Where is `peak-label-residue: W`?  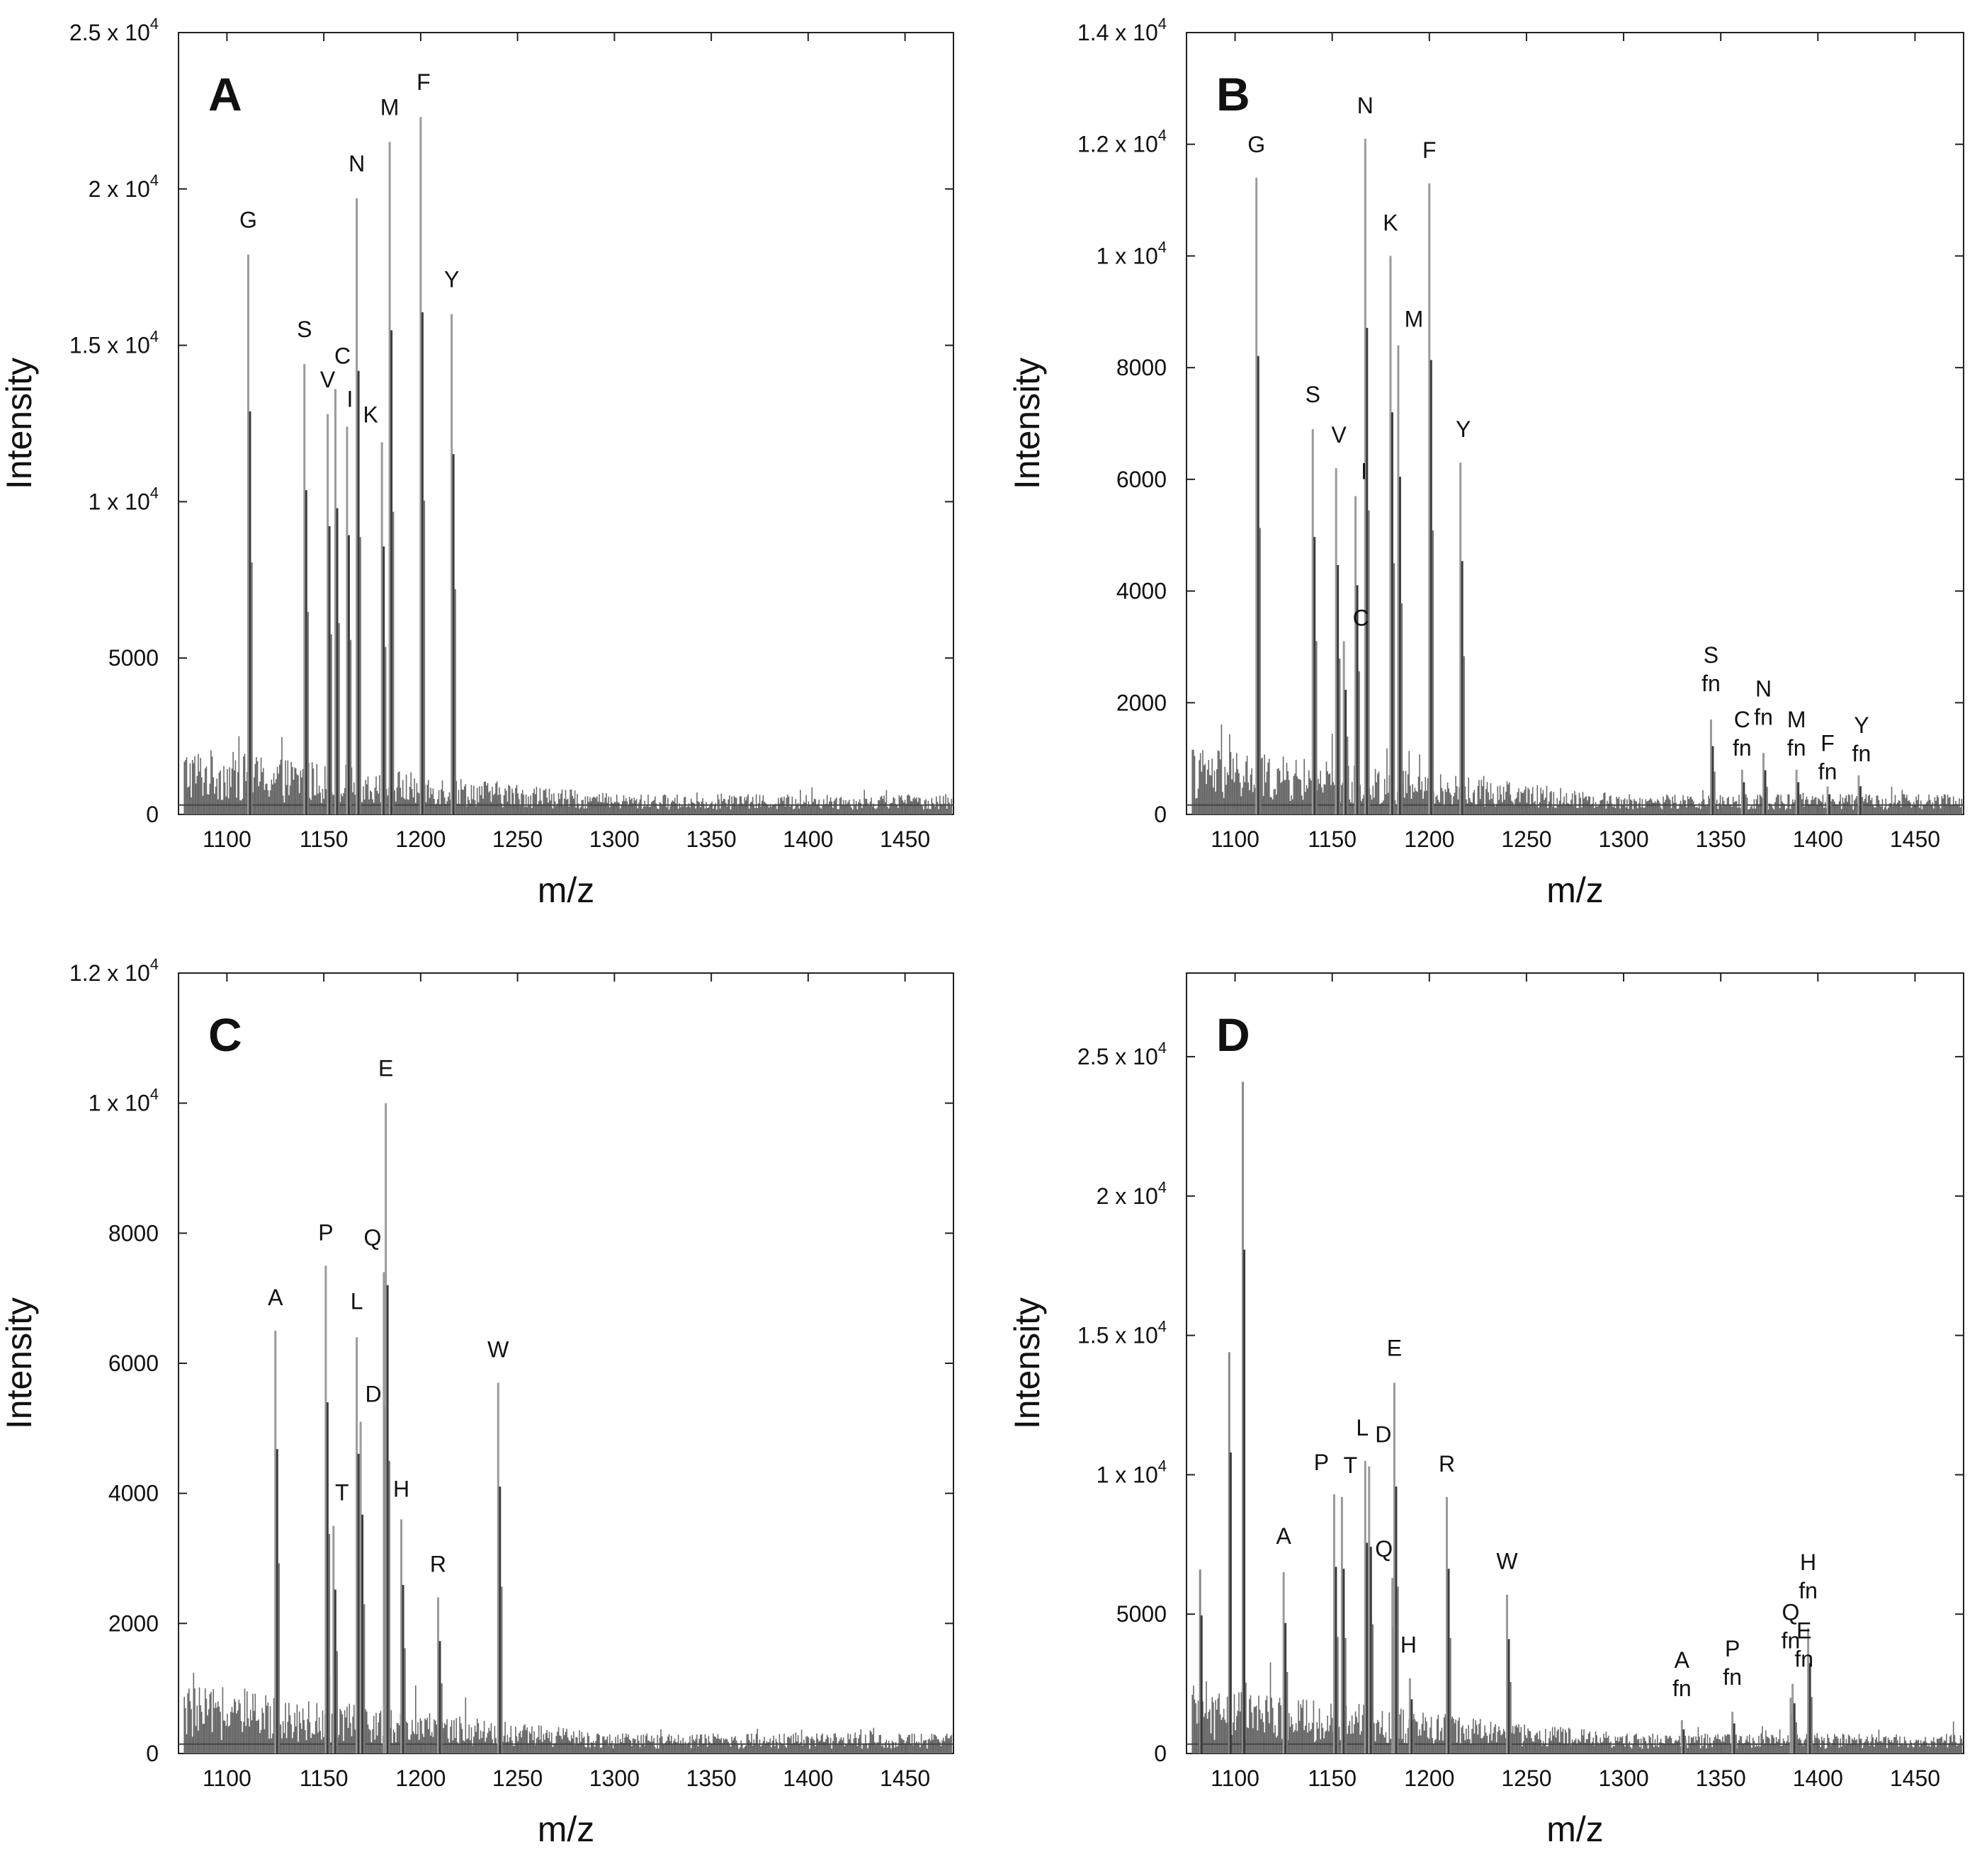
peak-label-residue: W is located at coordinates (1507, 1561).